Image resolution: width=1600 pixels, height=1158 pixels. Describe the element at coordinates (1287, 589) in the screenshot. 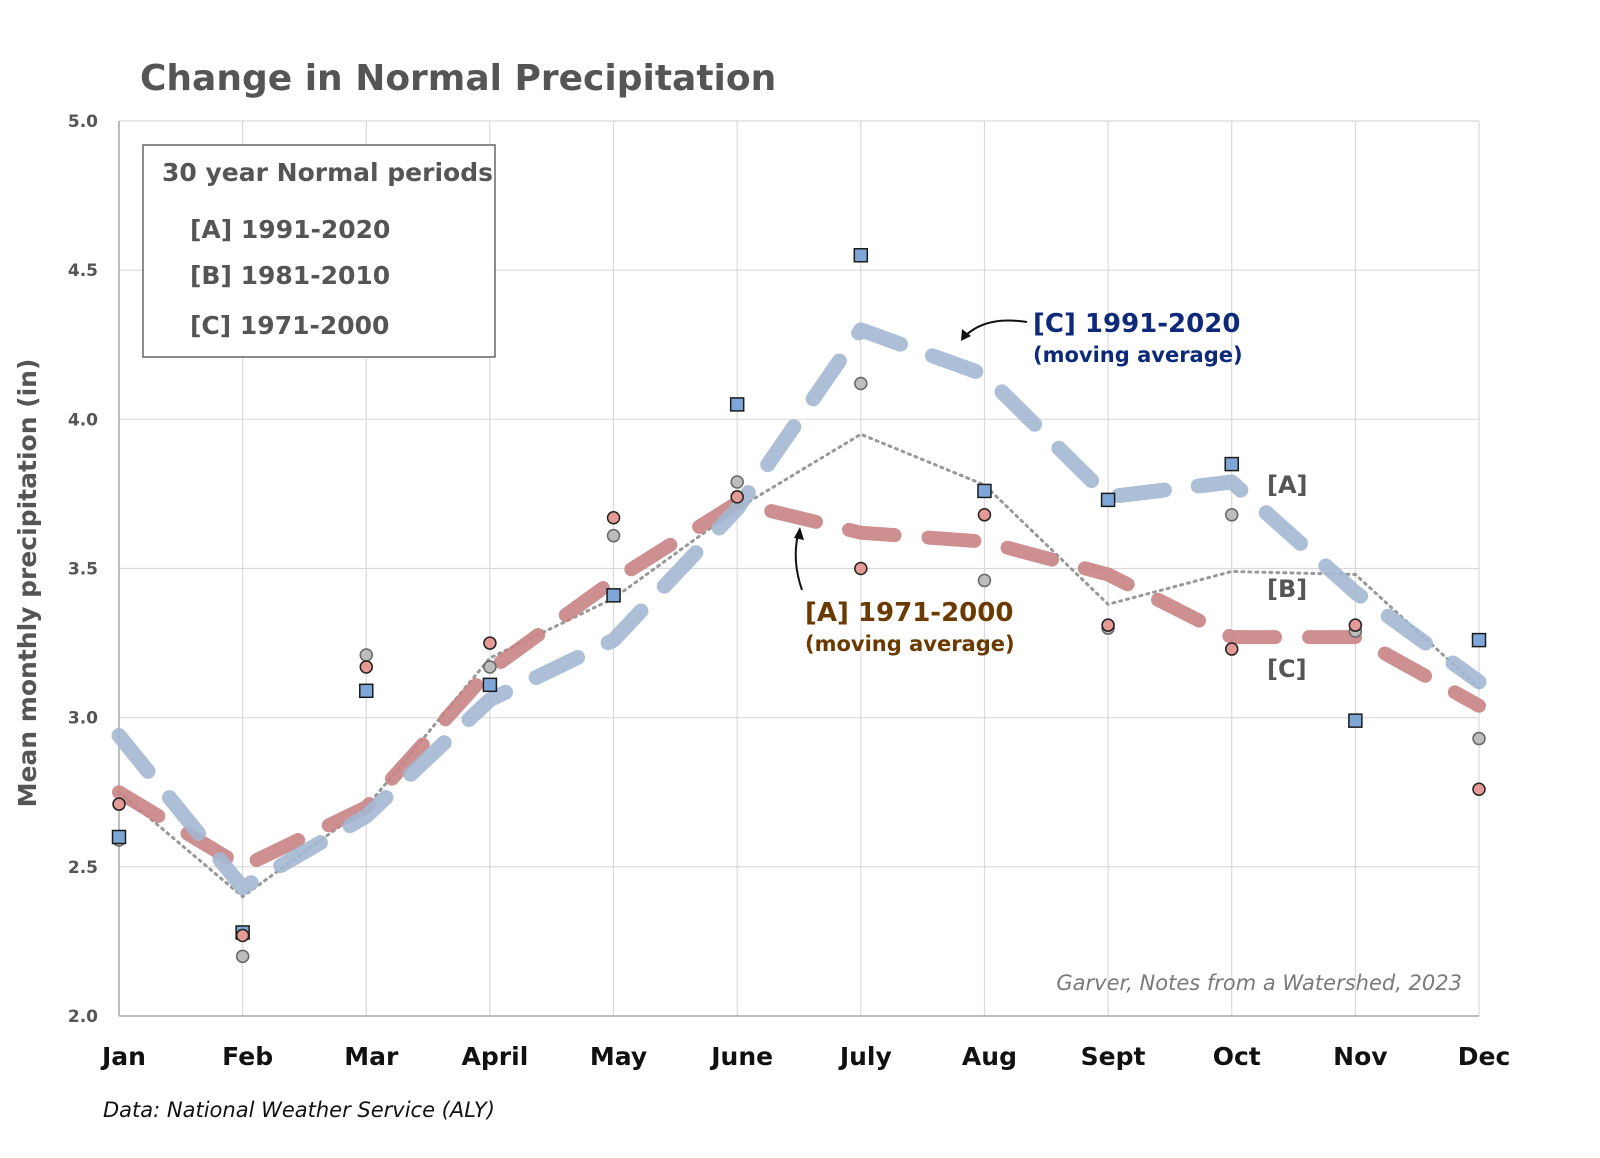

I see `series-tag-b: [B]` at that location.